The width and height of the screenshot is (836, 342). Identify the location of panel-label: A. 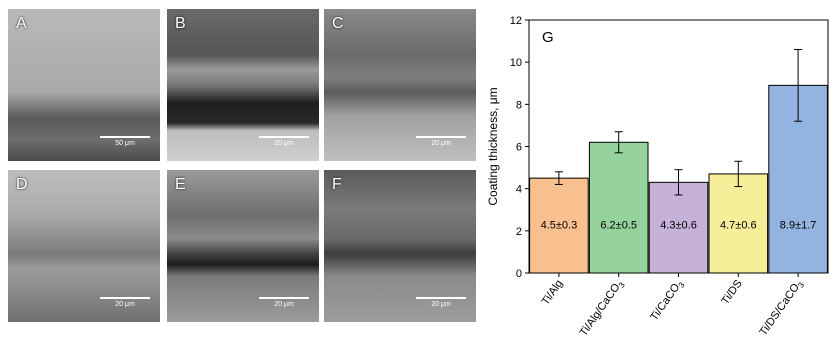
(21, 23).